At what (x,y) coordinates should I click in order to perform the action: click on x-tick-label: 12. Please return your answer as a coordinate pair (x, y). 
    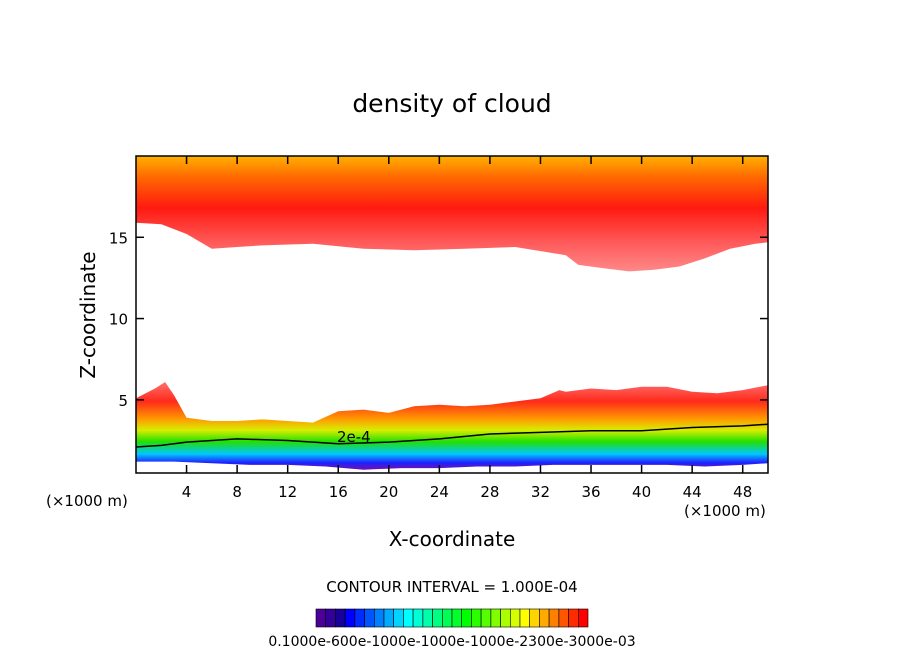
    Looking at the image, I should click on (287, 492).